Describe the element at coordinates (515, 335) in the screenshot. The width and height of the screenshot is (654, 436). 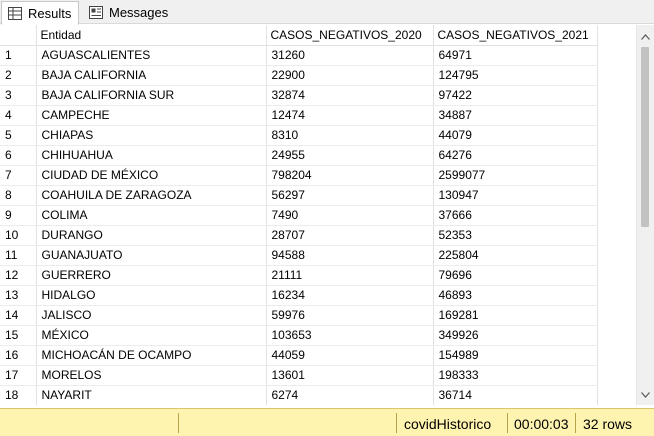
I see `cell-casos-2021: 349926` at that location.